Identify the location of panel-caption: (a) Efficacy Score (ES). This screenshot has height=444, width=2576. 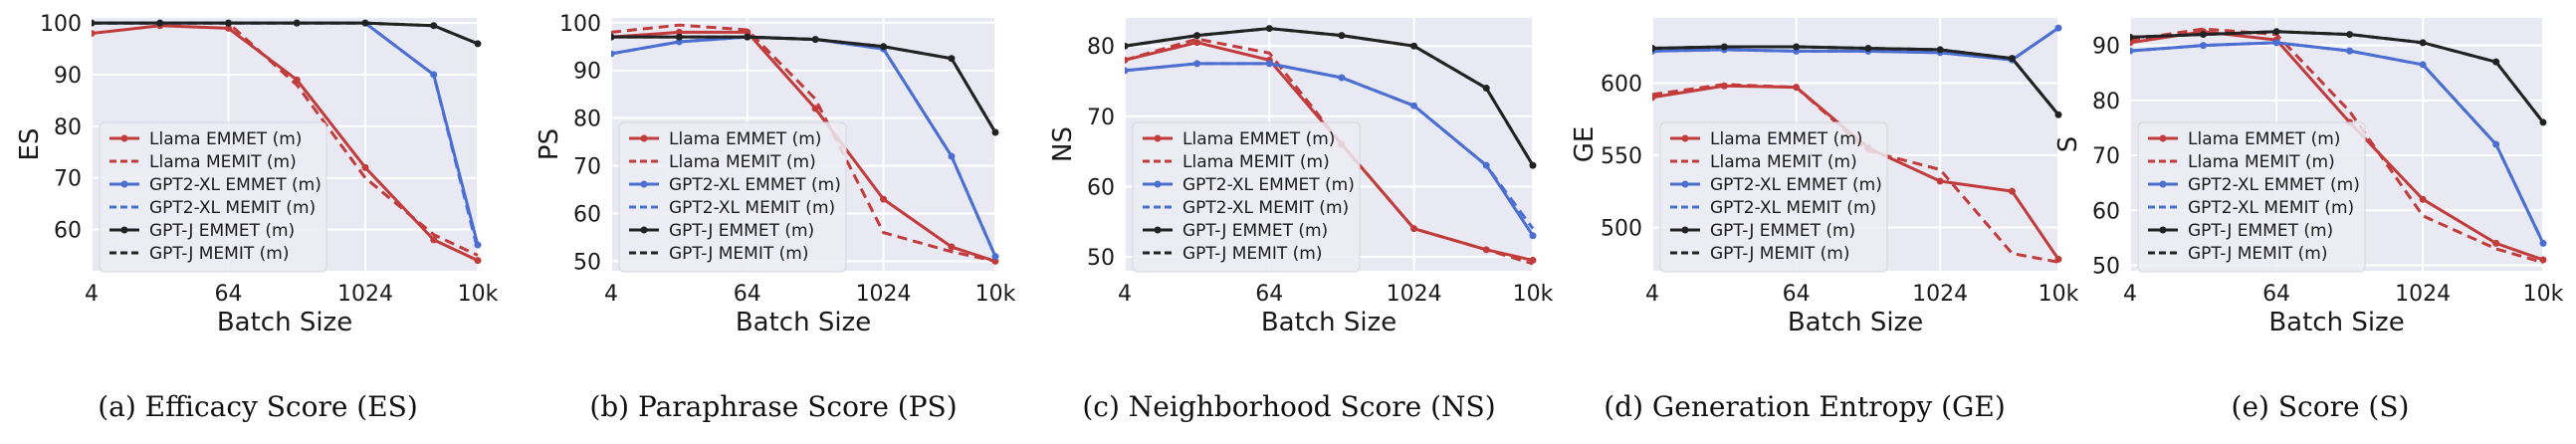
(258, 406).